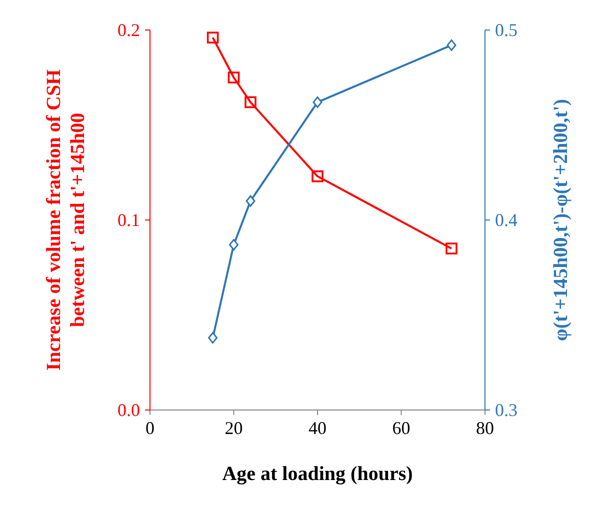 This screenshot has height=506, width=598. I want to click on x-tick-label: 60, so click(401, 428).